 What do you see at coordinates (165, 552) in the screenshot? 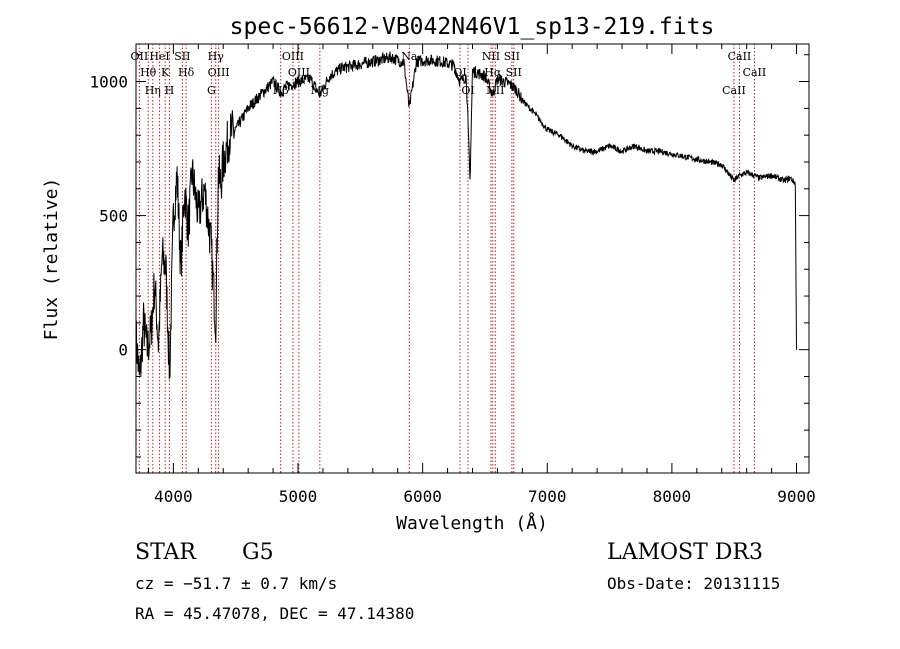
I see `object-class: STAR` at bounding box center [165, 552].